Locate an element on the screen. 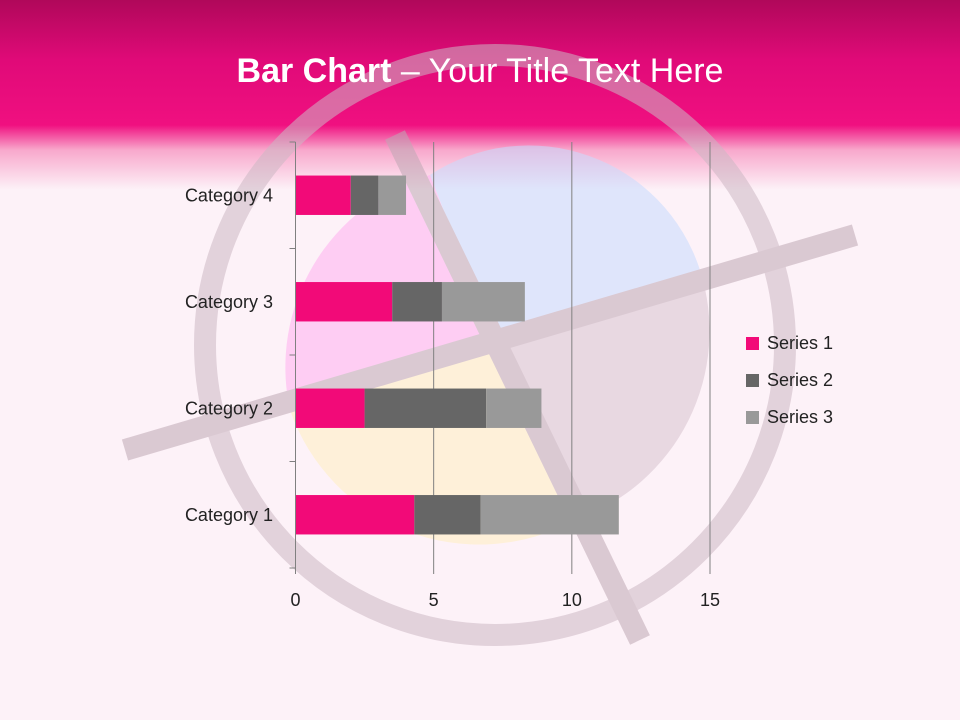 Image resolution: width=960 pixels, height=720 pixels. legend: Series 1 Series 2 Series 3 is located at coordinates (789, 380).